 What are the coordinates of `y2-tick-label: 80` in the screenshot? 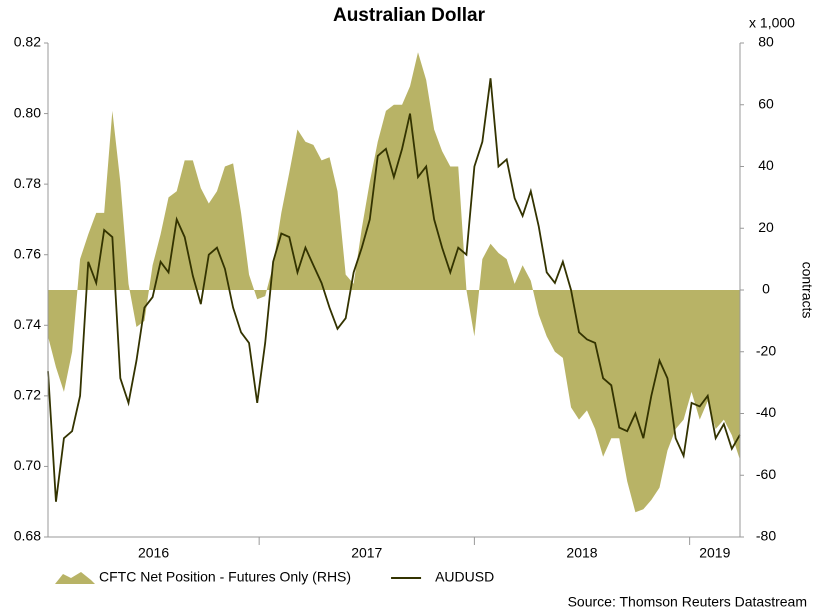 It's located at (766, 42).